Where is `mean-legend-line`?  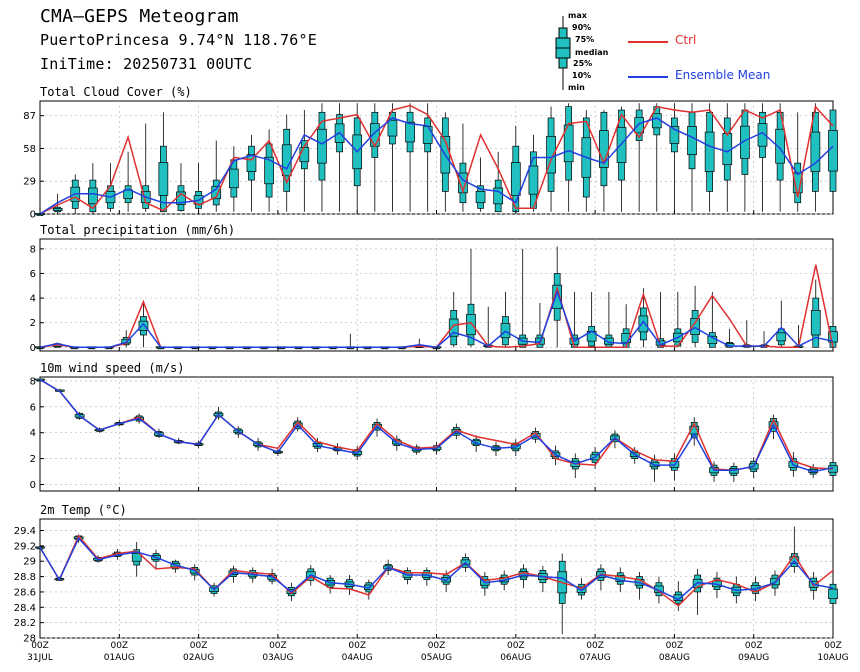
mean-legend-line is located at coordinates (648, 77).